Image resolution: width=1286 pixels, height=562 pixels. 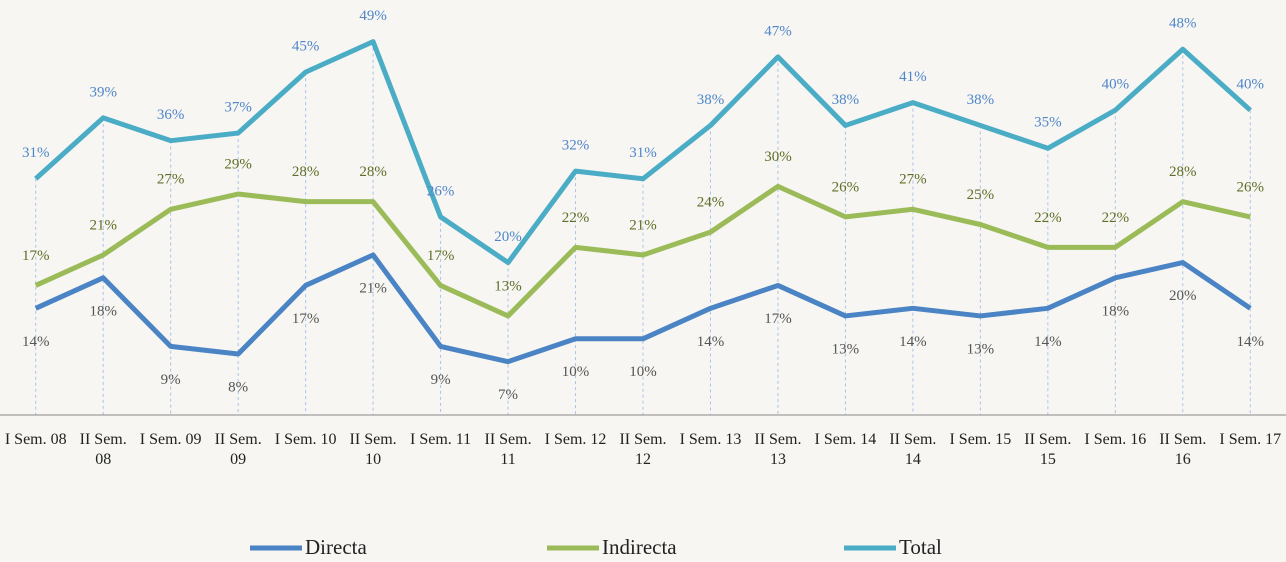 What do you see at coordinates (1183, 449) in the screenshot?
I see `x-tick-label: II Sem. 16` at bounding box center [1183, 449].